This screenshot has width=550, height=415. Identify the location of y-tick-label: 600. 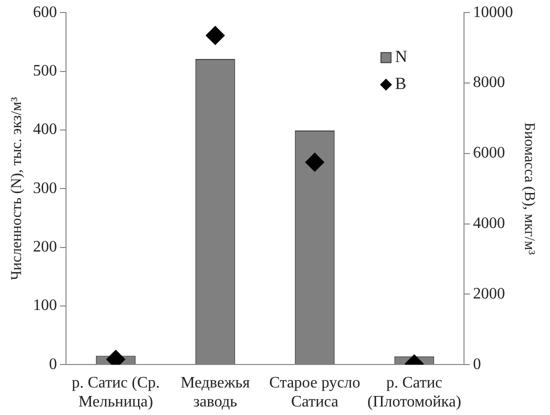
(45, 12).